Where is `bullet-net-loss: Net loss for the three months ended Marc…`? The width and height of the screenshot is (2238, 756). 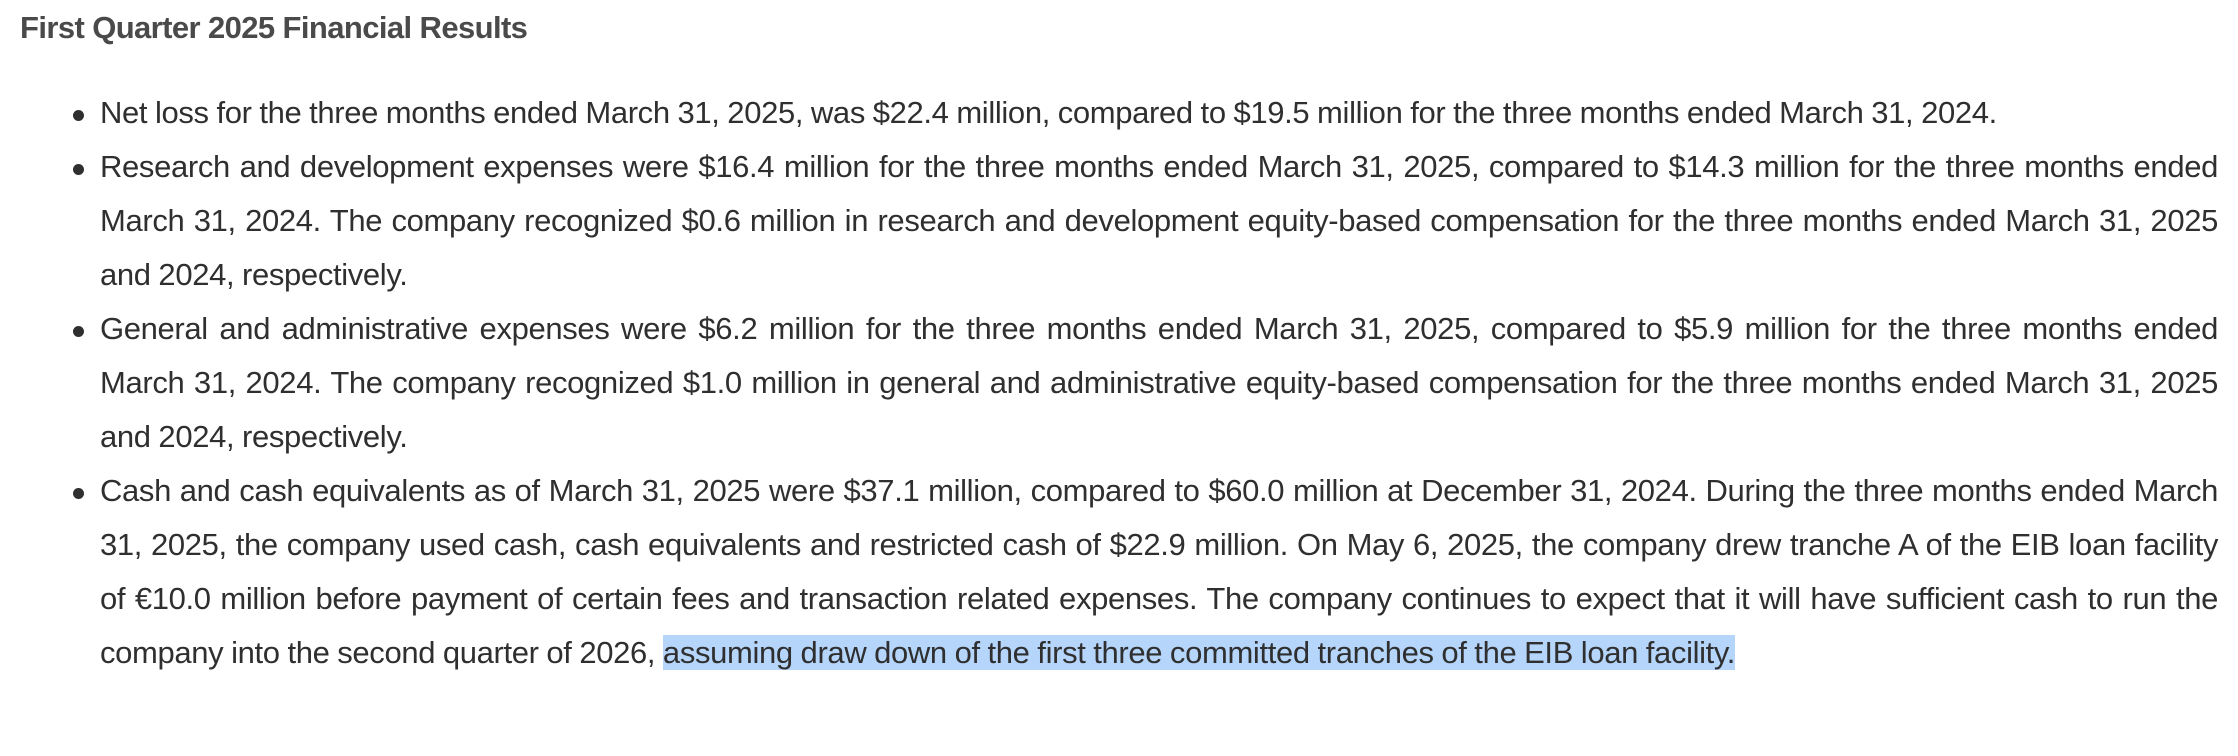
bullet-net-loss: Net loss for the three months ended Marc… is located at coordinates (1120, 113).